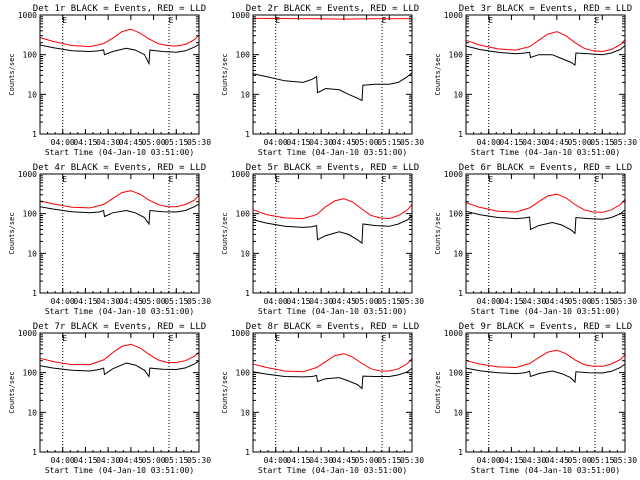 The height and width of the screenshot is (480, 640). Describe the element at coordinates (332, 9) in the screenshot. I see `panel-title: Det 2r BLACK = Events, RED = LLD` at that location.